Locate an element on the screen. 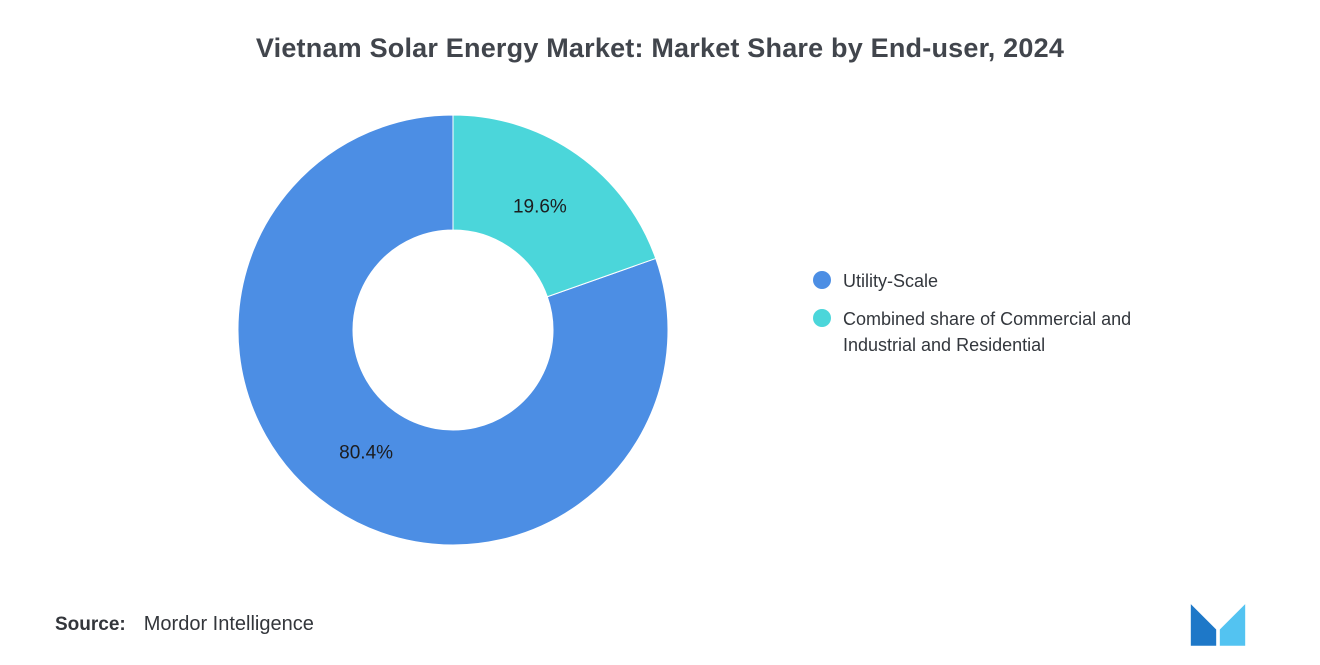 This screenshot has width=1320, height=665. slice-data-label-0: 80.4% is located at coordinates (366, 452).